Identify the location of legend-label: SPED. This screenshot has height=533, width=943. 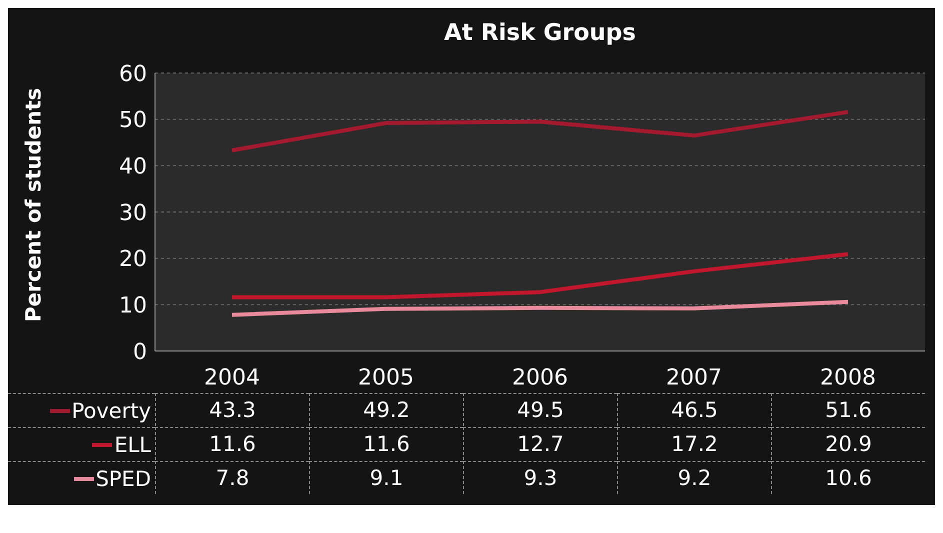
(123, 478).